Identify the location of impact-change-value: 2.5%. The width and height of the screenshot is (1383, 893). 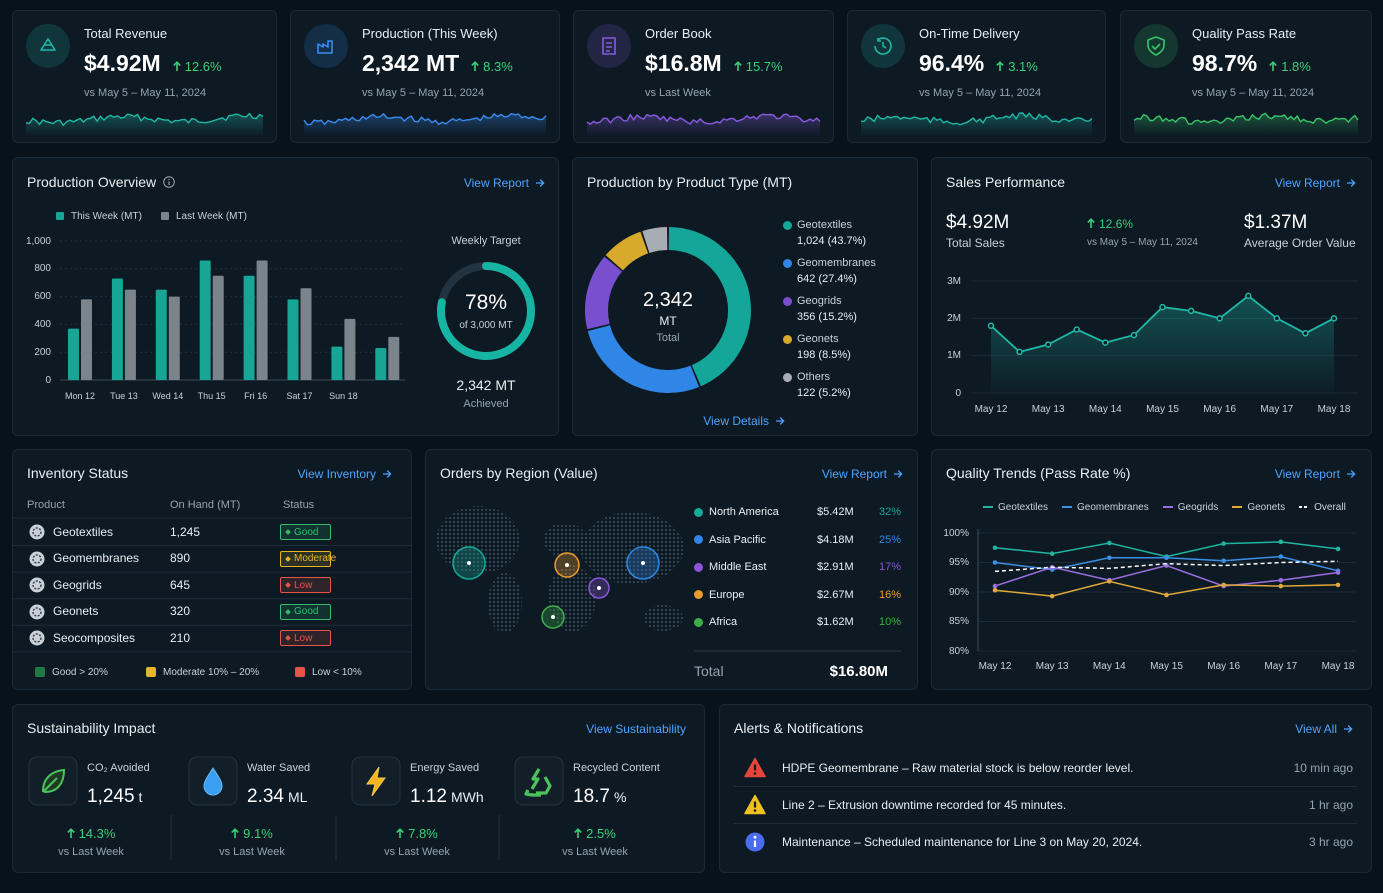
(601, 833).